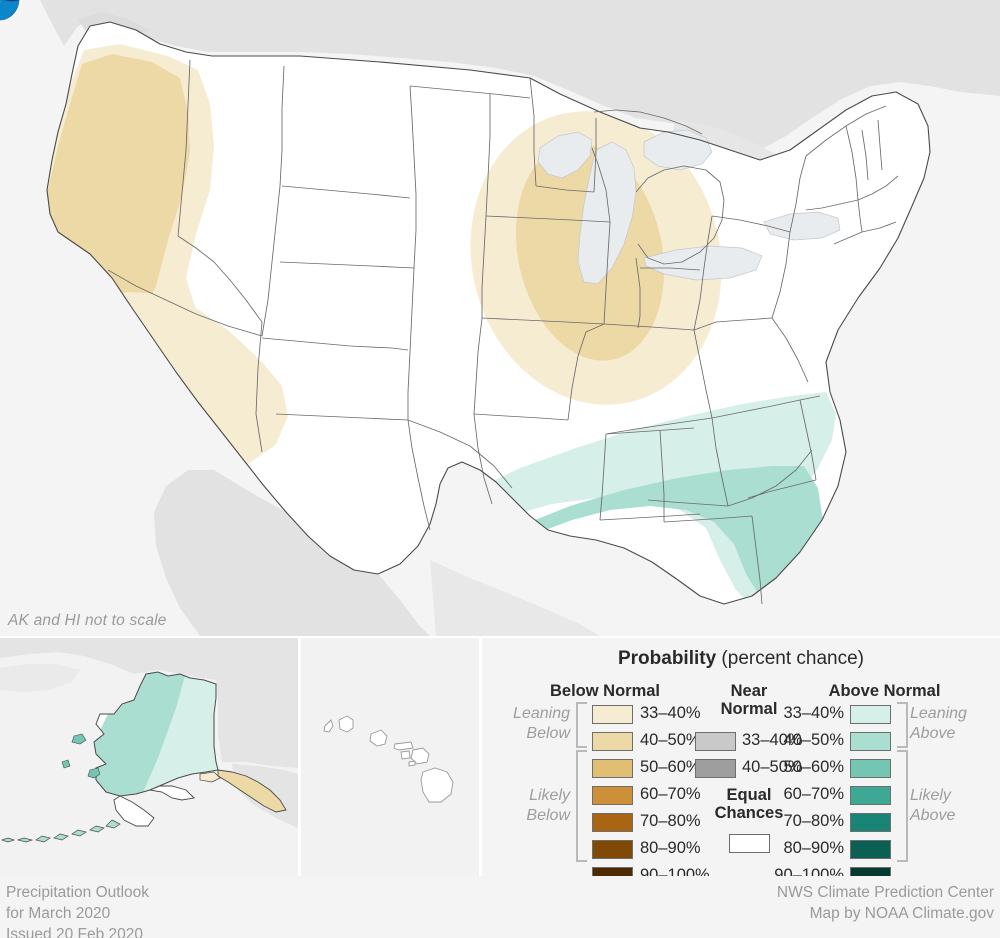  Describe the element at coordinates (749, 813) in the screenshot. I see `equal-chances-line2: Chances` at that location.